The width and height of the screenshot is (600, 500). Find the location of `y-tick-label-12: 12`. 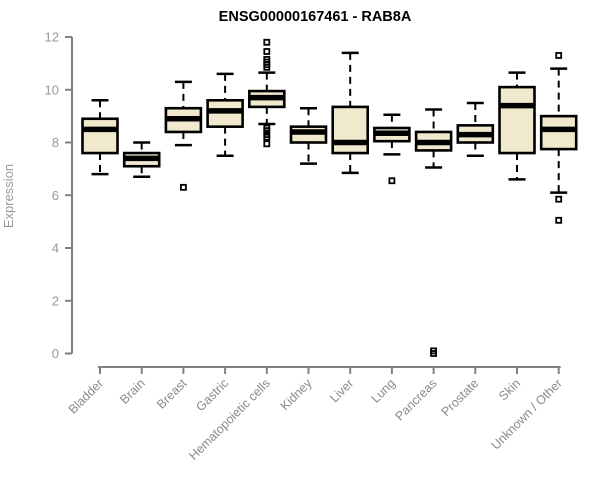

y-tick-label-12: 12 is located at coordinates (52, 37).